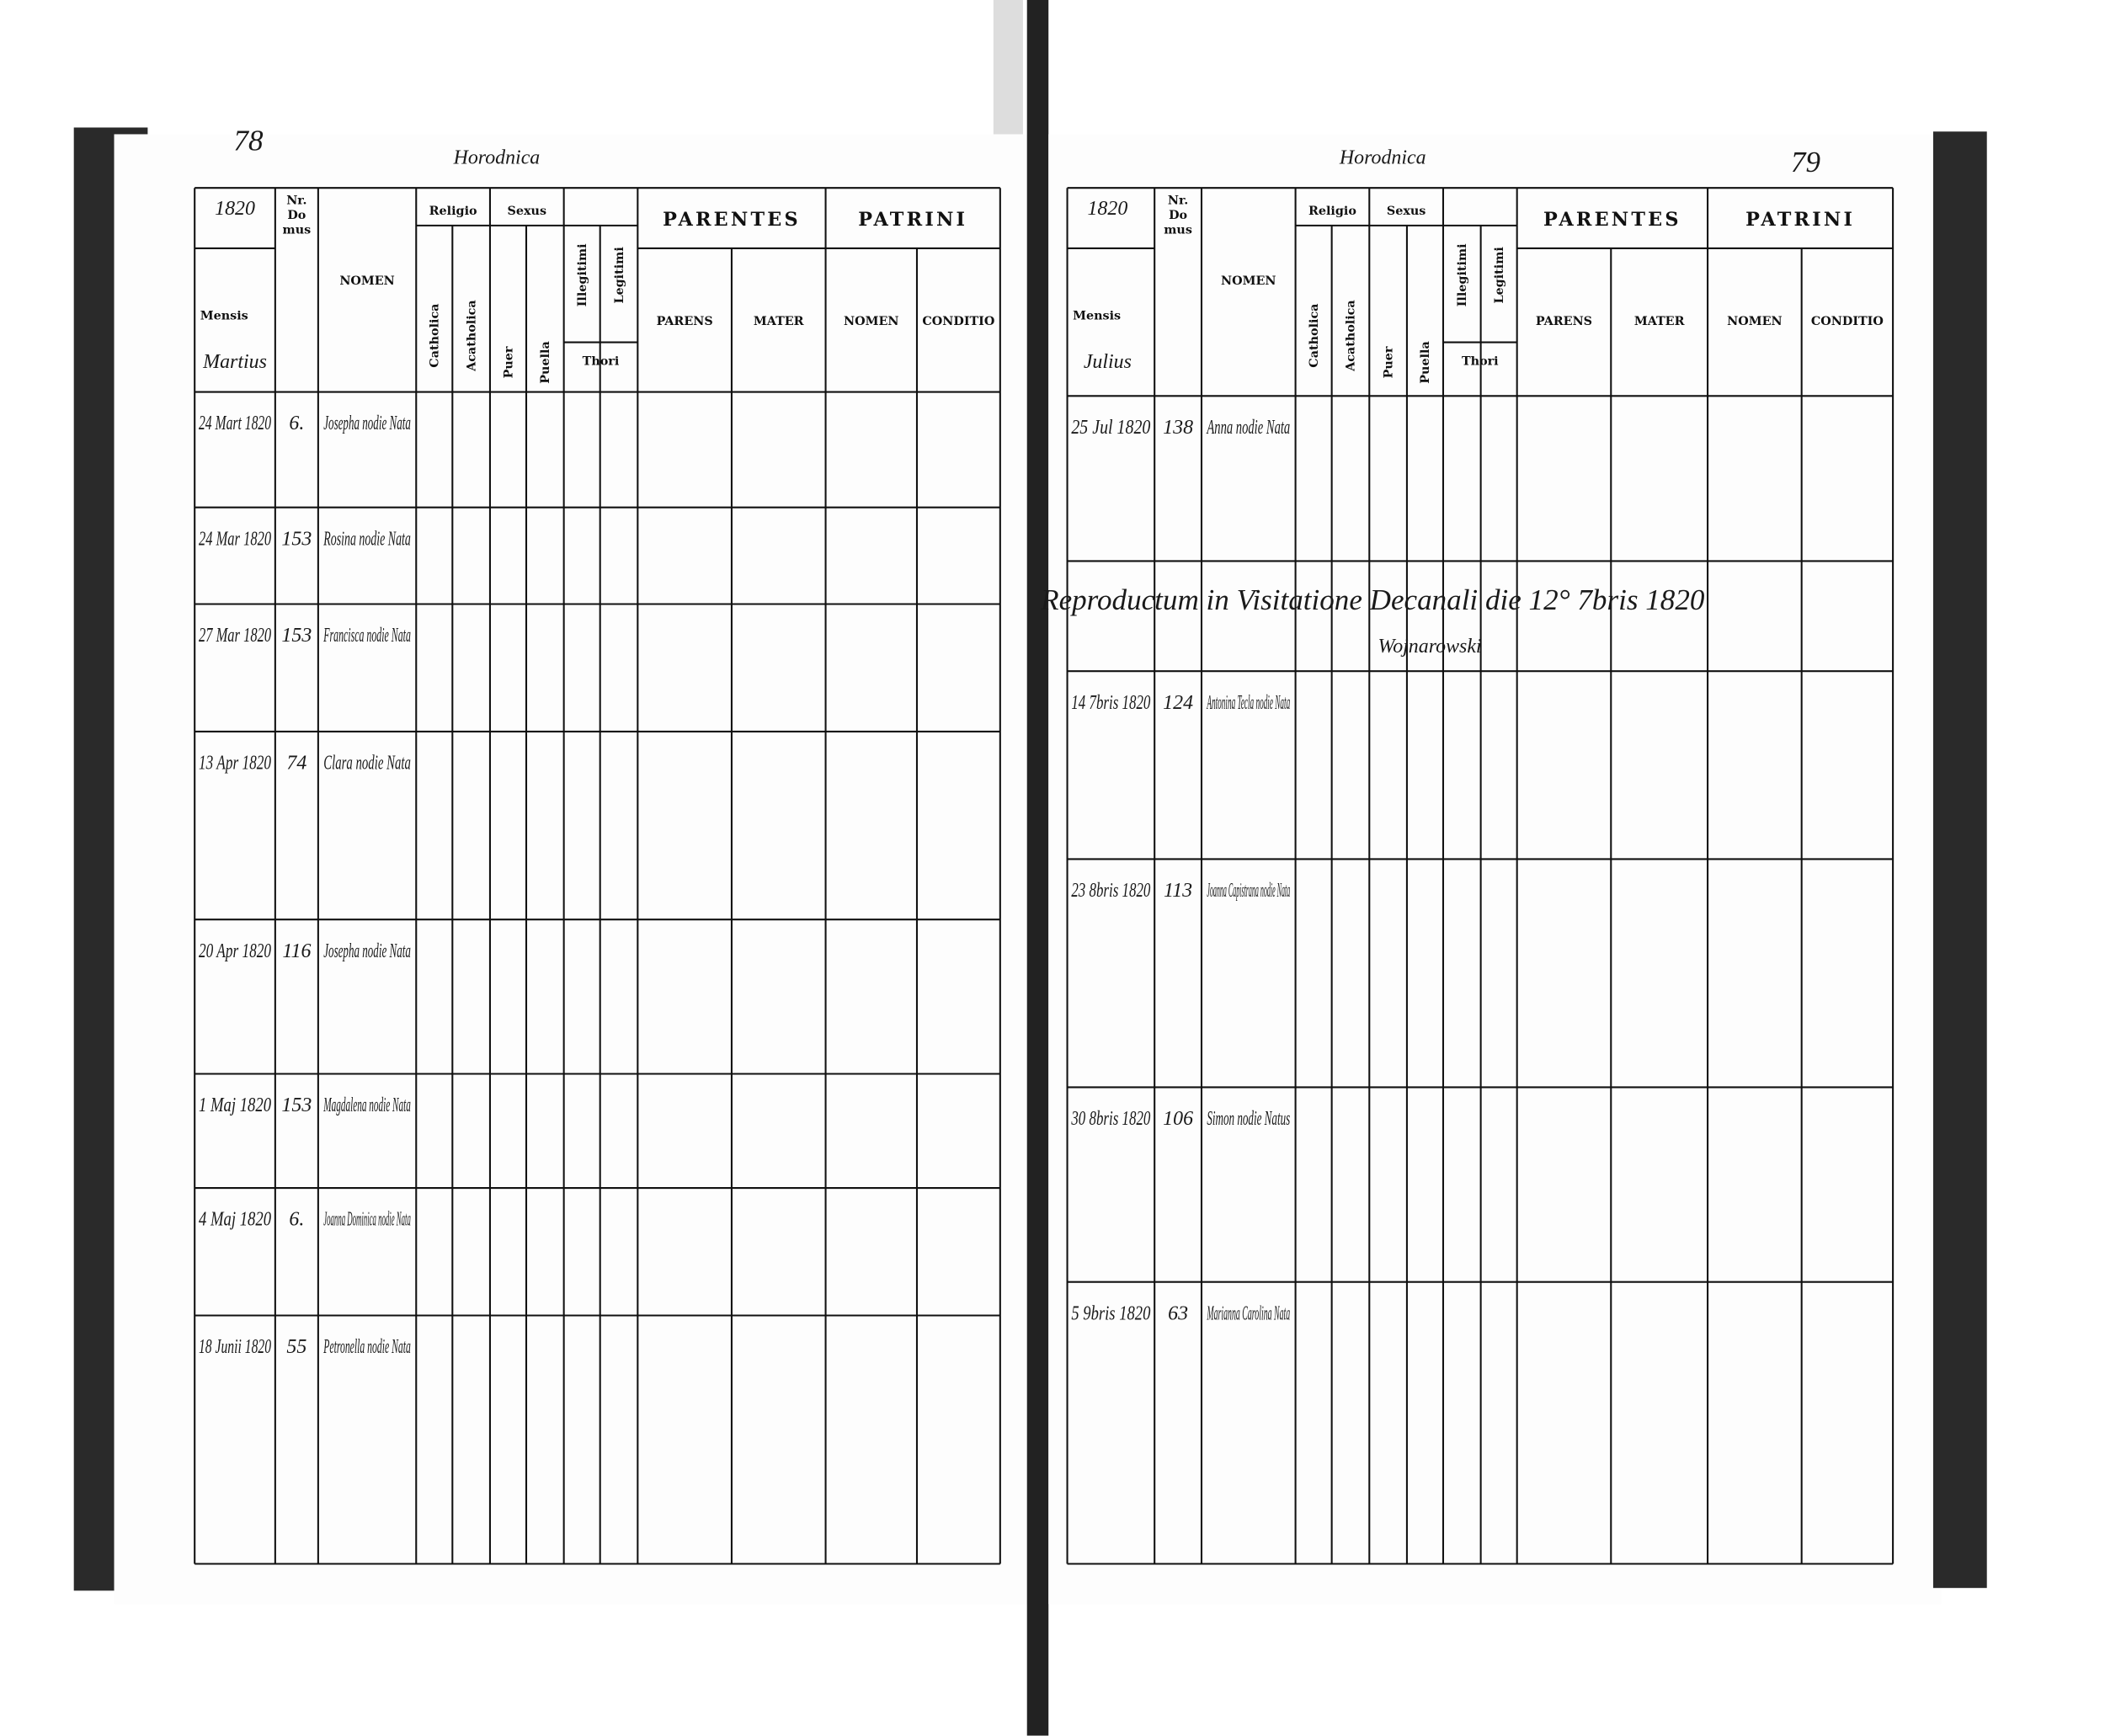 This screenshot has height=1736, width=2105. What do you see at coordinates (1429, 647) in the screenshot?
I see `signature: Wojnarowski` at bounding box center [1429, 647].